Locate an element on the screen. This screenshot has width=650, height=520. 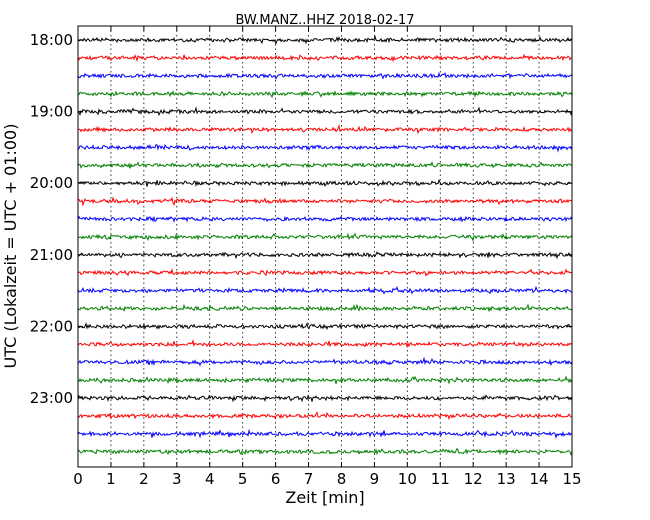
trace-2015 is located at coordinates (325, 201).